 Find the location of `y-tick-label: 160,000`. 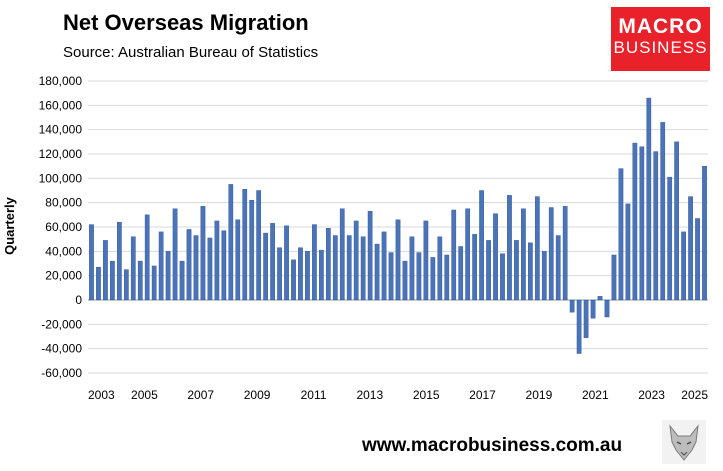

y-tick-label: 160,000 is located at coordinates (61, 105).